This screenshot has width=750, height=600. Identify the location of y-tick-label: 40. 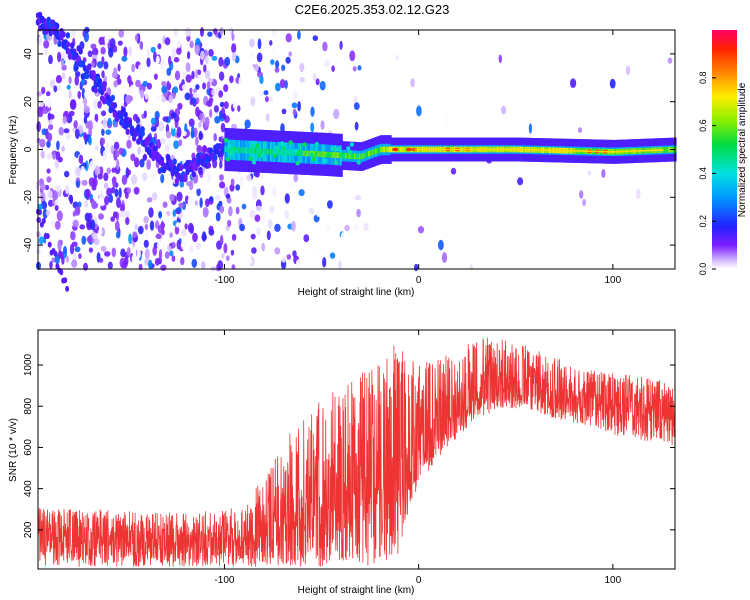
(28, 54).